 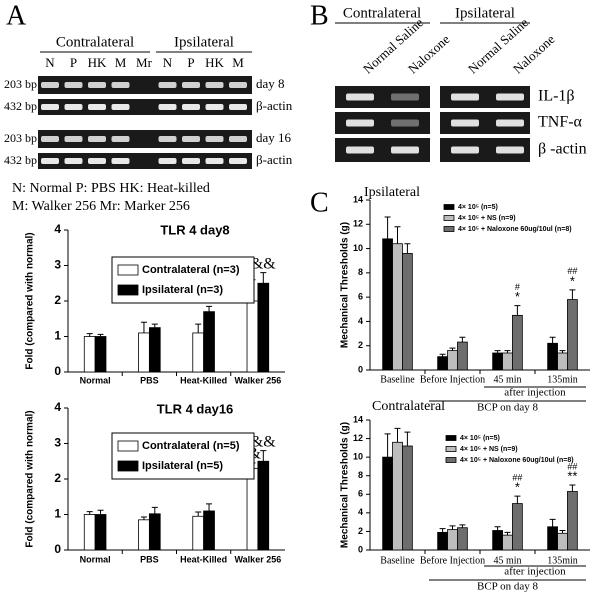 What do you see at coordinates (191, 270) in the screenshot?
I see `legend-label: Contralateral (n=3)` at bounding box center [191, 270].